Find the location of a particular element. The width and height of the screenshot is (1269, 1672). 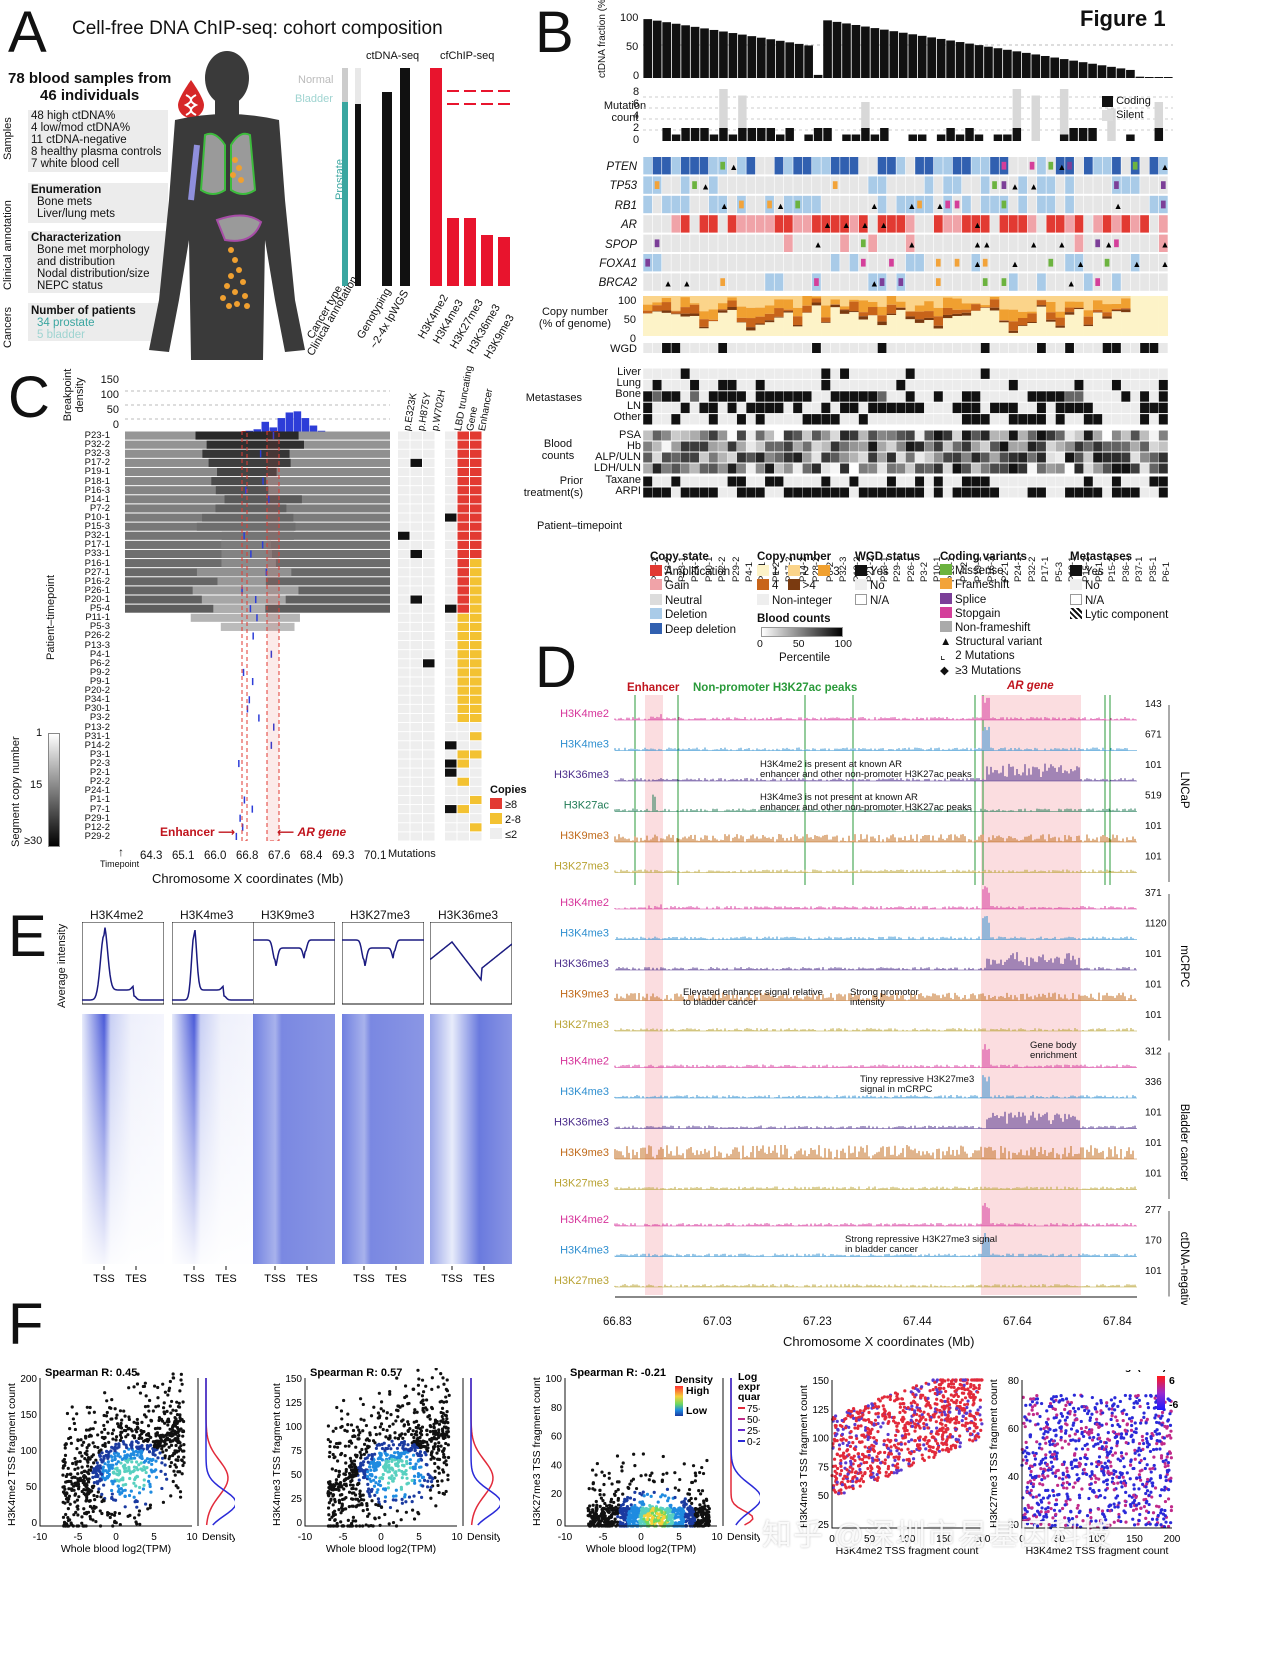

sv-triangle: ▲ is located at coordinates (1071, 283).